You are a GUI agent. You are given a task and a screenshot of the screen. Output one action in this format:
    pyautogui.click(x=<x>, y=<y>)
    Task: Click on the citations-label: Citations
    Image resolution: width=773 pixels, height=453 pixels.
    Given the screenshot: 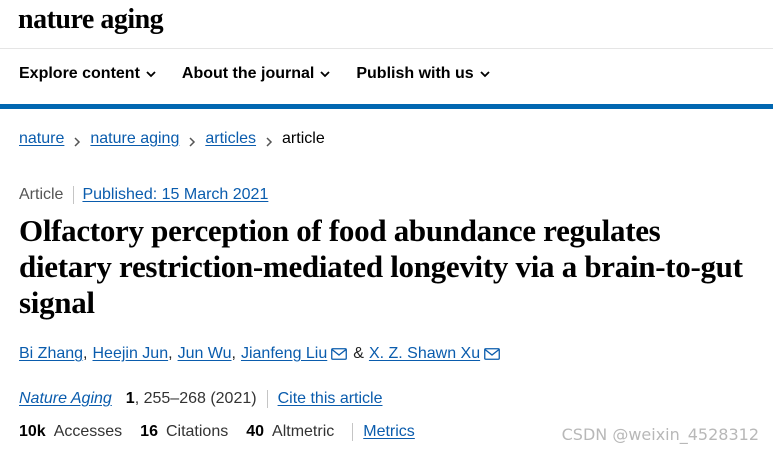 What is the action you would take?
    pyautogui.click(x=197, y=431)
    